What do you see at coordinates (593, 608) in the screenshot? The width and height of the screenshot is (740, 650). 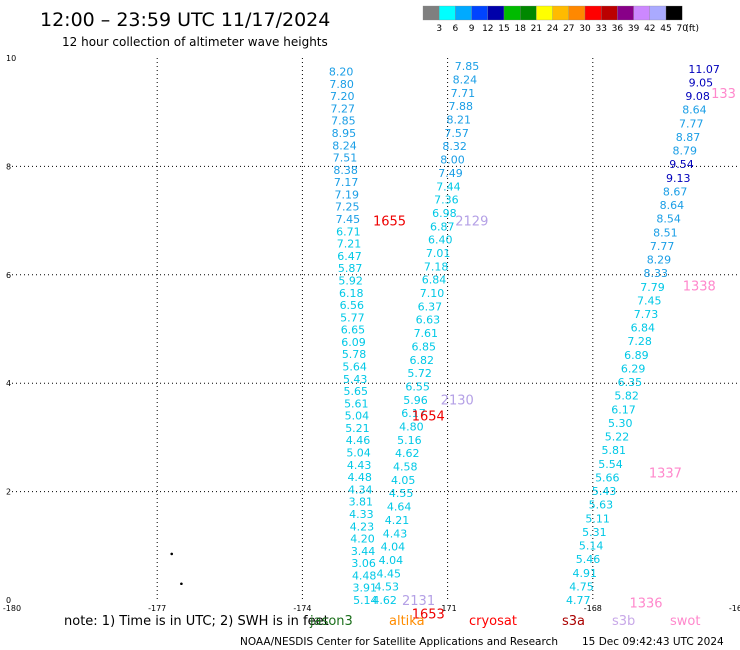 I see `x-tick-label: -168` at bounding box center [593, 608].